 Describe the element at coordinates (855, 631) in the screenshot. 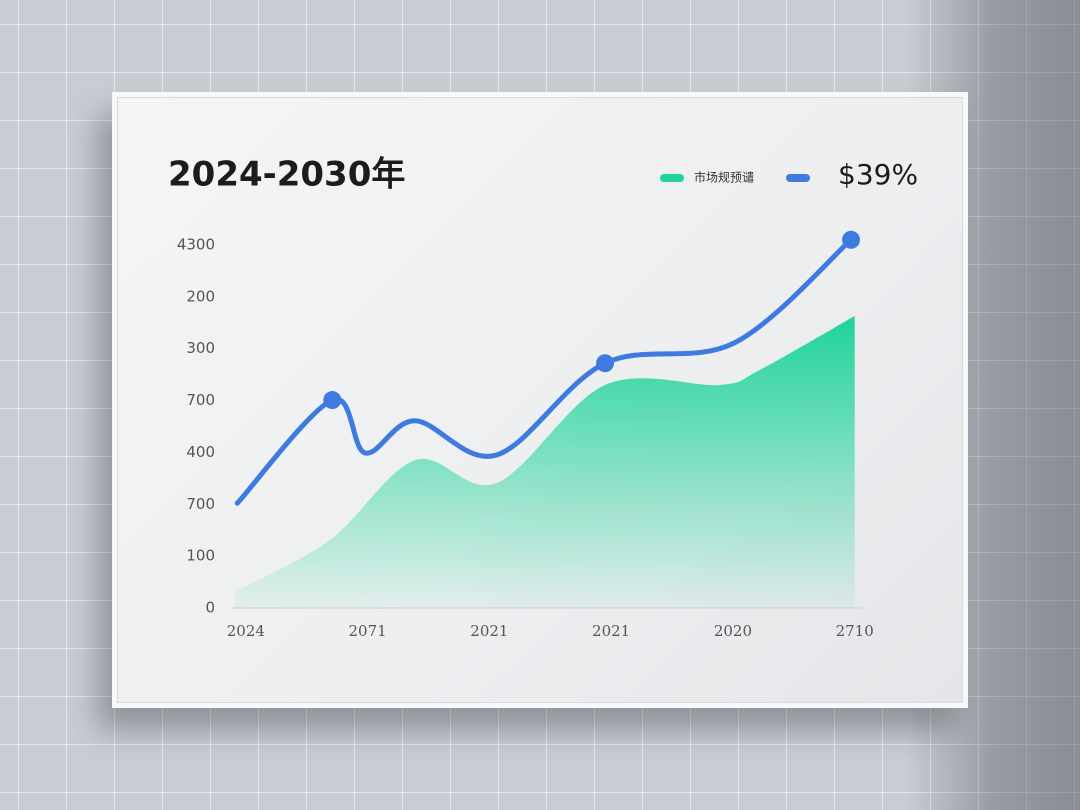

I see `x-tick-label: 2710` at that location.